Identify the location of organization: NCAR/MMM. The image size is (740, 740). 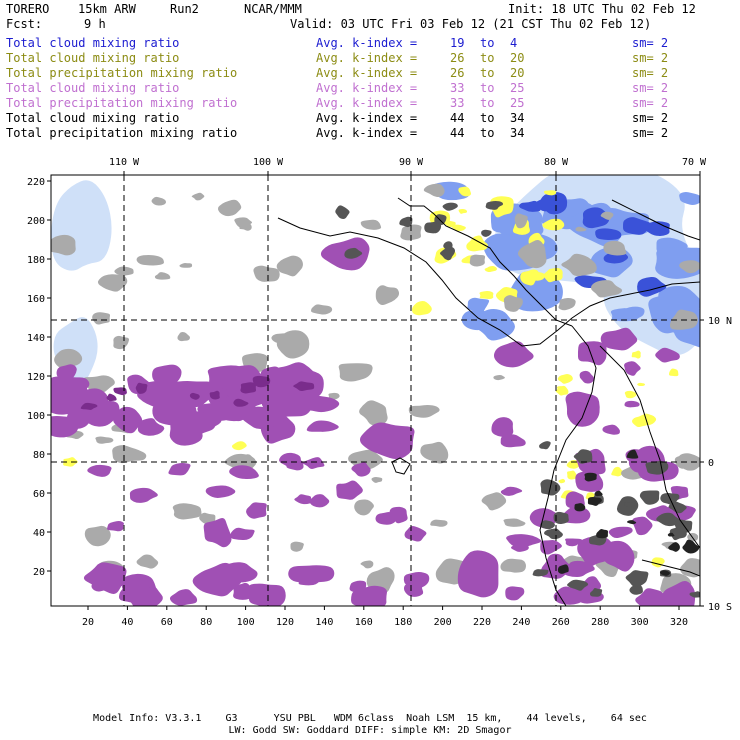
(273, 9).